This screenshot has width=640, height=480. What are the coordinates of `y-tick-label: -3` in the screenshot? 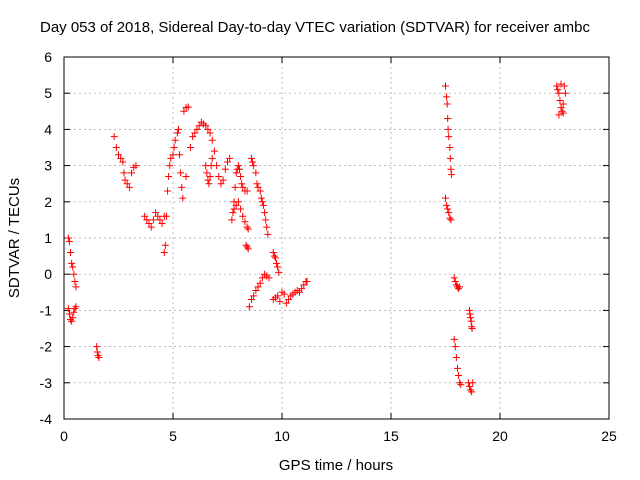 It's located at (46, 383).